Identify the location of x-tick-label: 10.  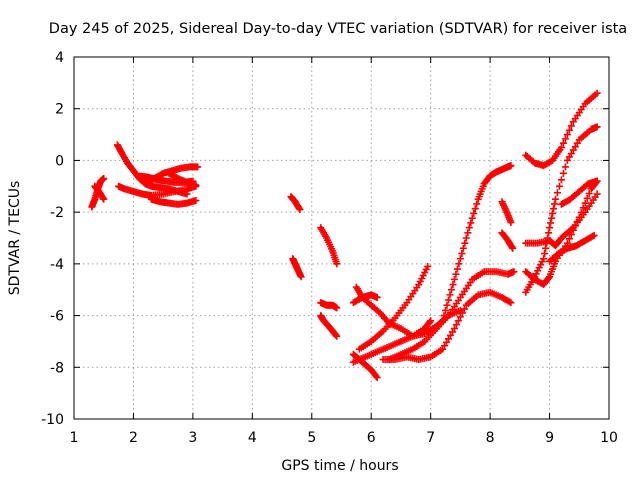
(609, 438).